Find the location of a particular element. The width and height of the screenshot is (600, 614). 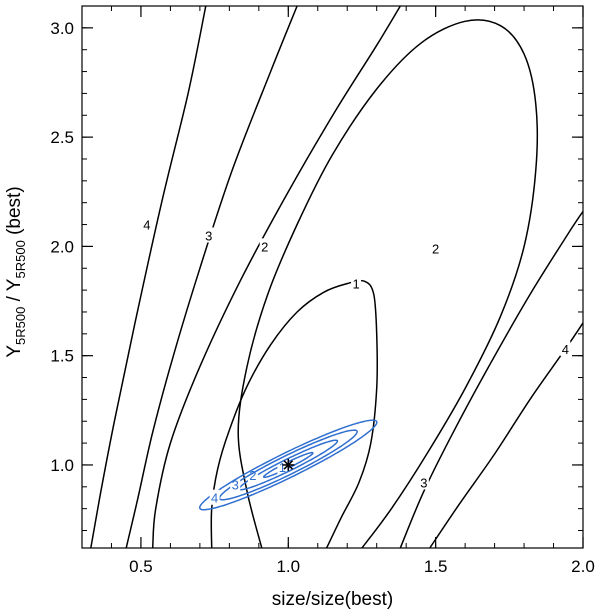

contour-label-black-3-right: 3 is located at coordinates (423, 482).